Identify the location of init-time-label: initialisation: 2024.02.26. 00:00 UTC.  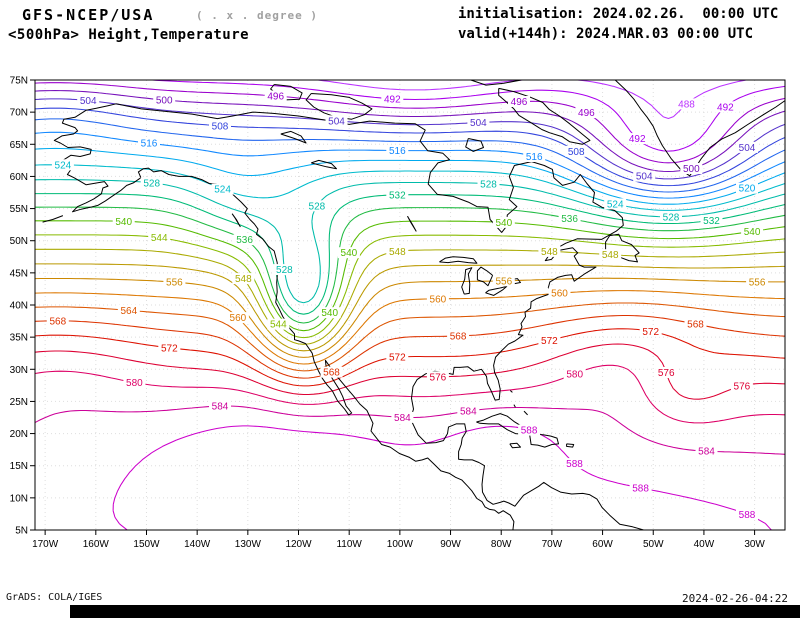
(618, 14).